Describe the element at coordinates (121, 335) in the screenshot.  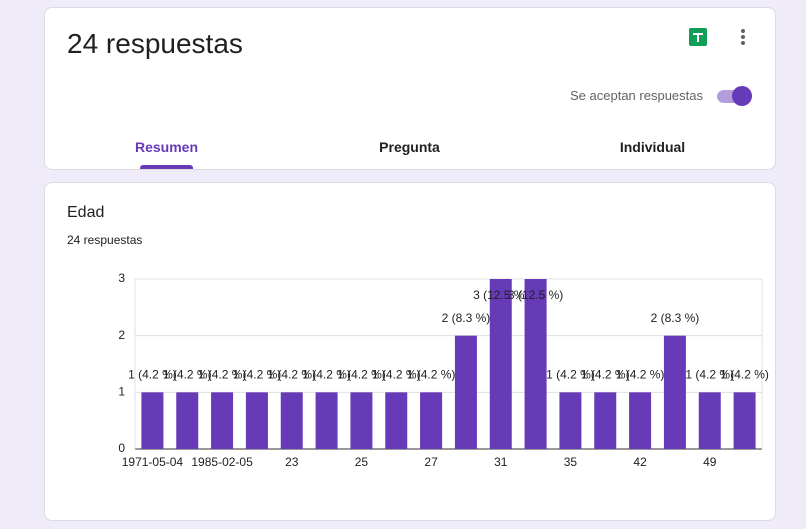
I see `y-tick-label: 2` at that location.